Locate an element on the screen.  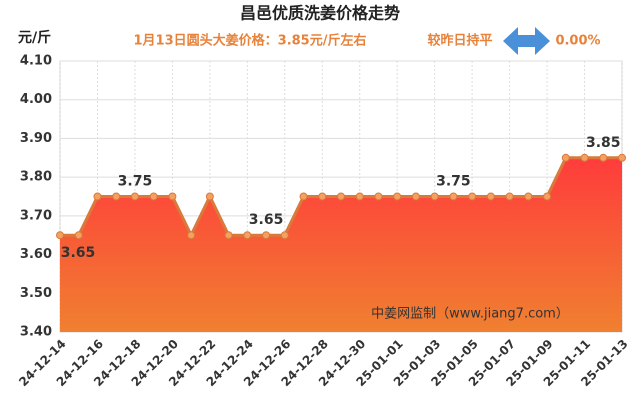
change-value: 0.00% is located at coordinates (577, 41).